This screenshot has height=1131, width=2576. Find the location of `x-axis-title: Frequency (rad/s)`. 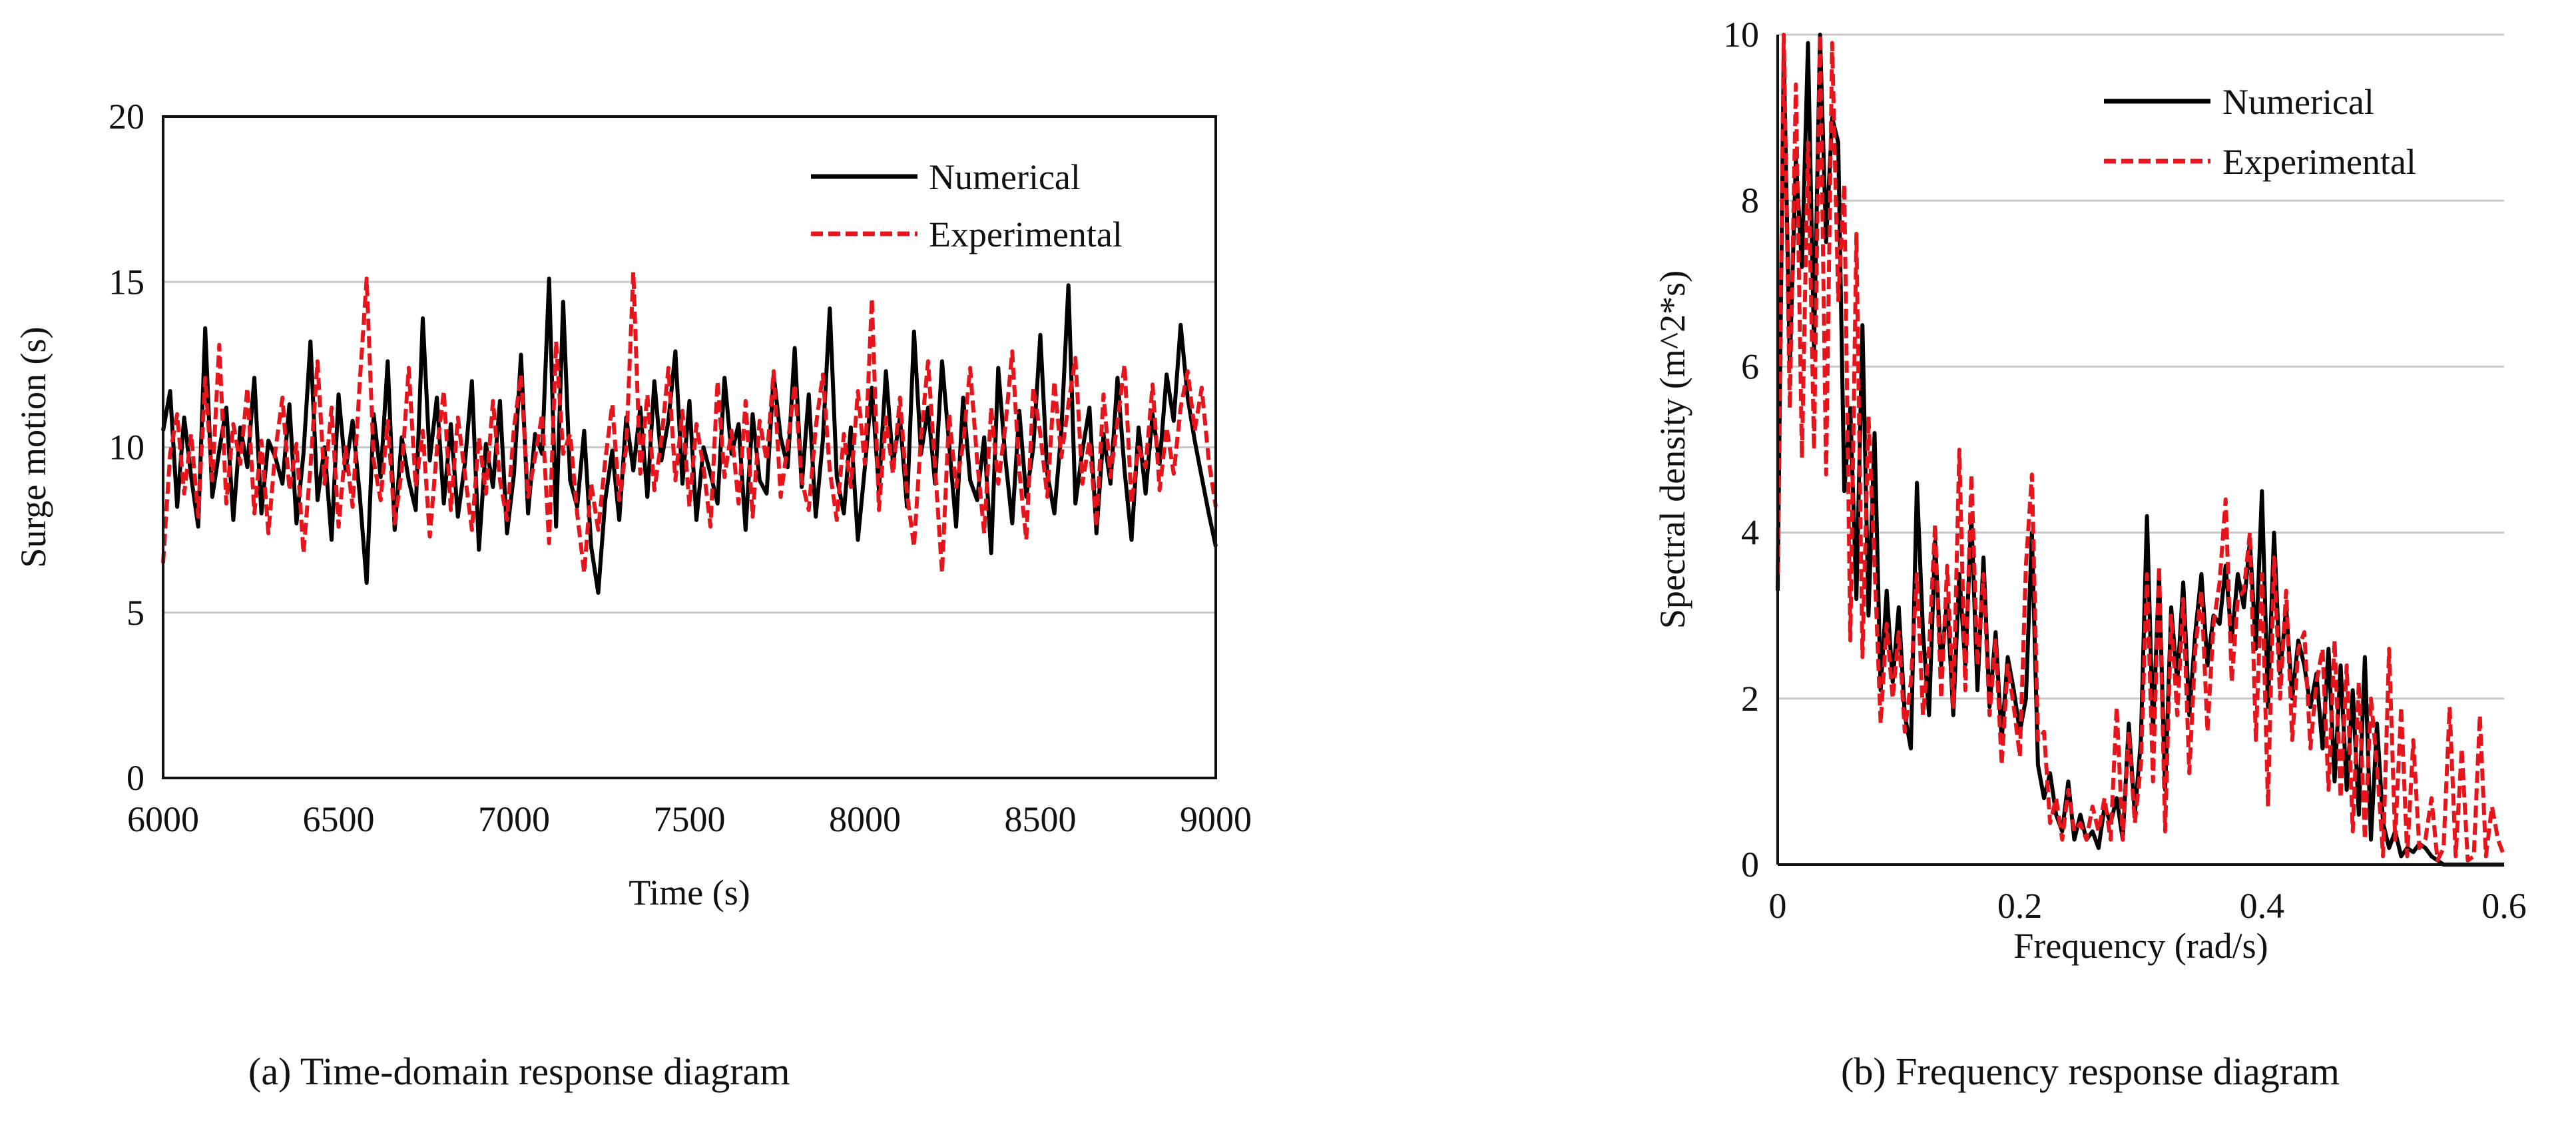

x-axis-title: Frequency (rad/s) is located at coordinates (2141, 946).